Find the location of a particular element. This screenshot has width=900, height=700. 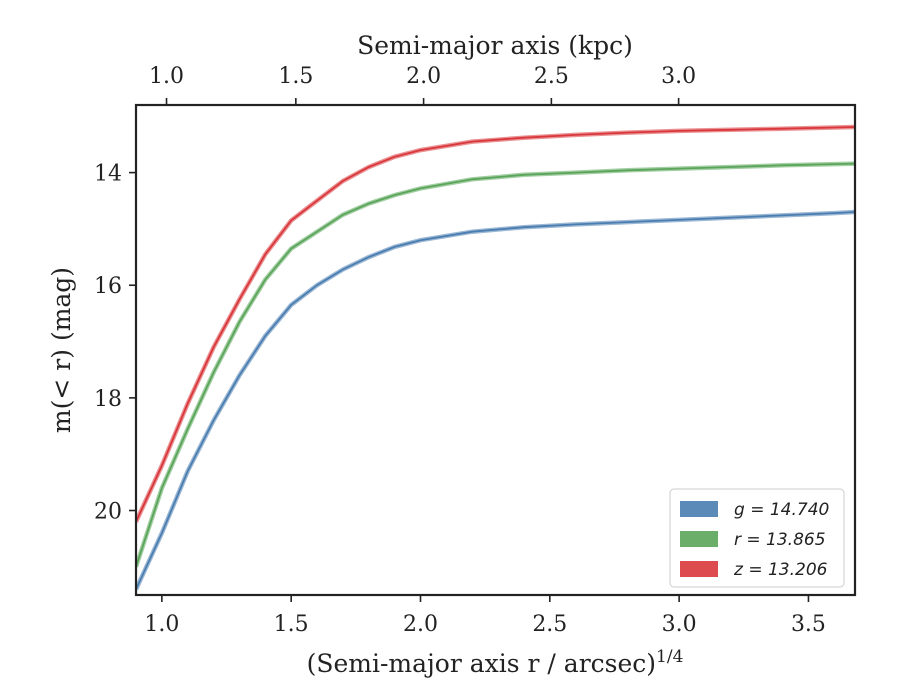

x-axis-title-text: (Semi-major axis r / arcsec) is located at coordinates (481, 663).